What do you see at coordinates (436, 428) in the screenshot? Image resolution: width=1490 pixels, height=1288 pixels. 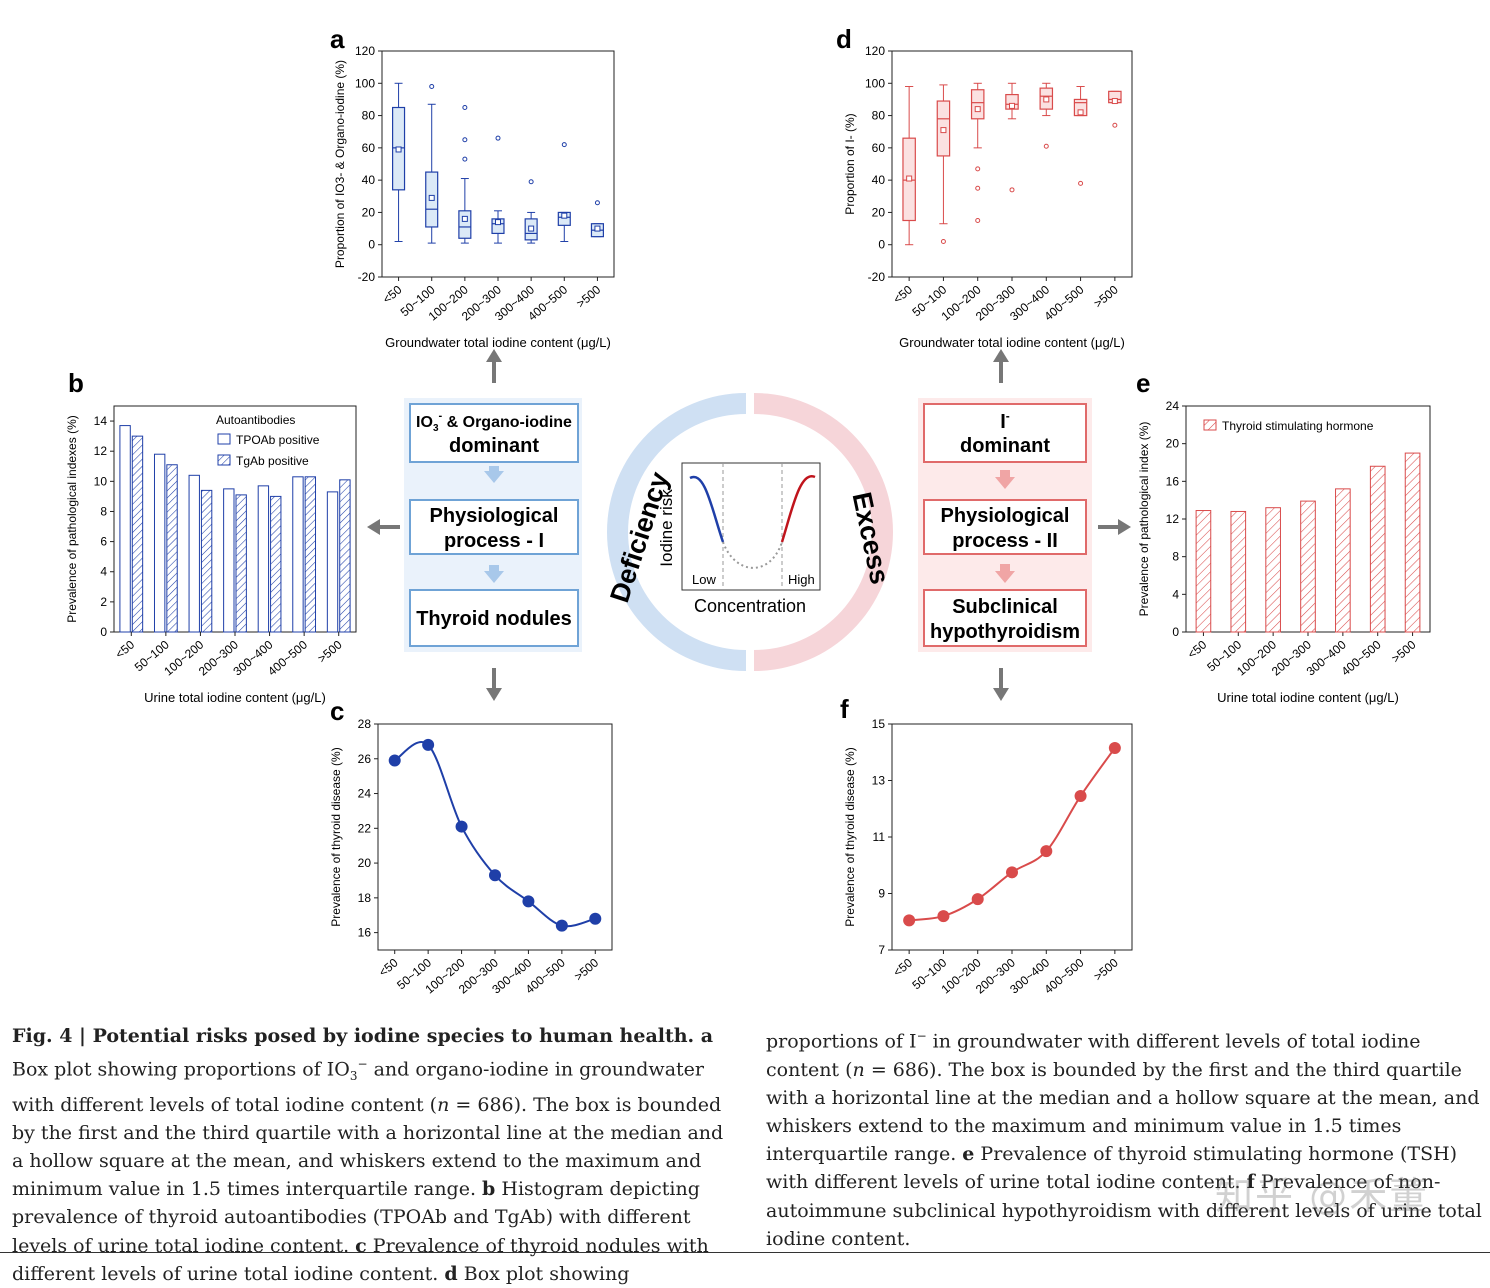 I see `left-box1-sub: 3` at bounding box center [436, 428].